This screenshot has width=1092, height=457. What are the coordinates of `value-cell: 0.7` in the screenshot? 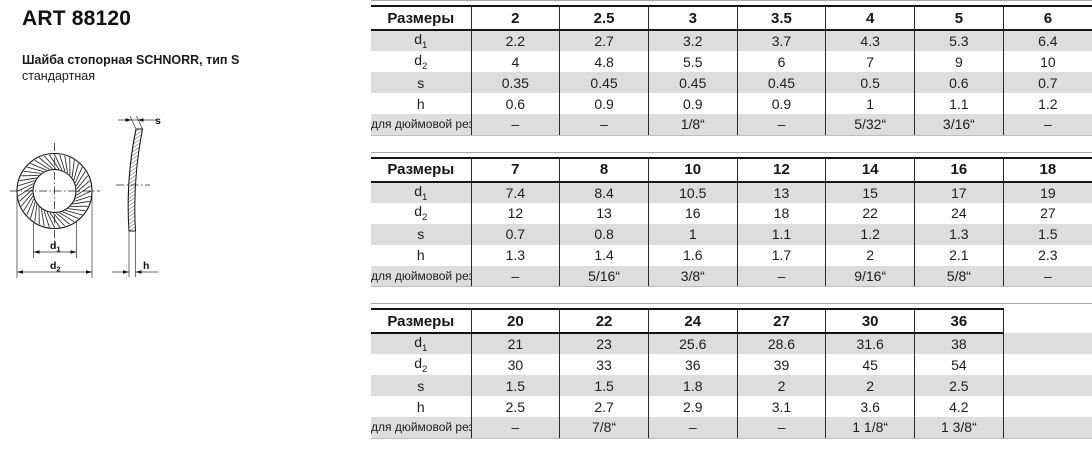 It's located at (515, 234).